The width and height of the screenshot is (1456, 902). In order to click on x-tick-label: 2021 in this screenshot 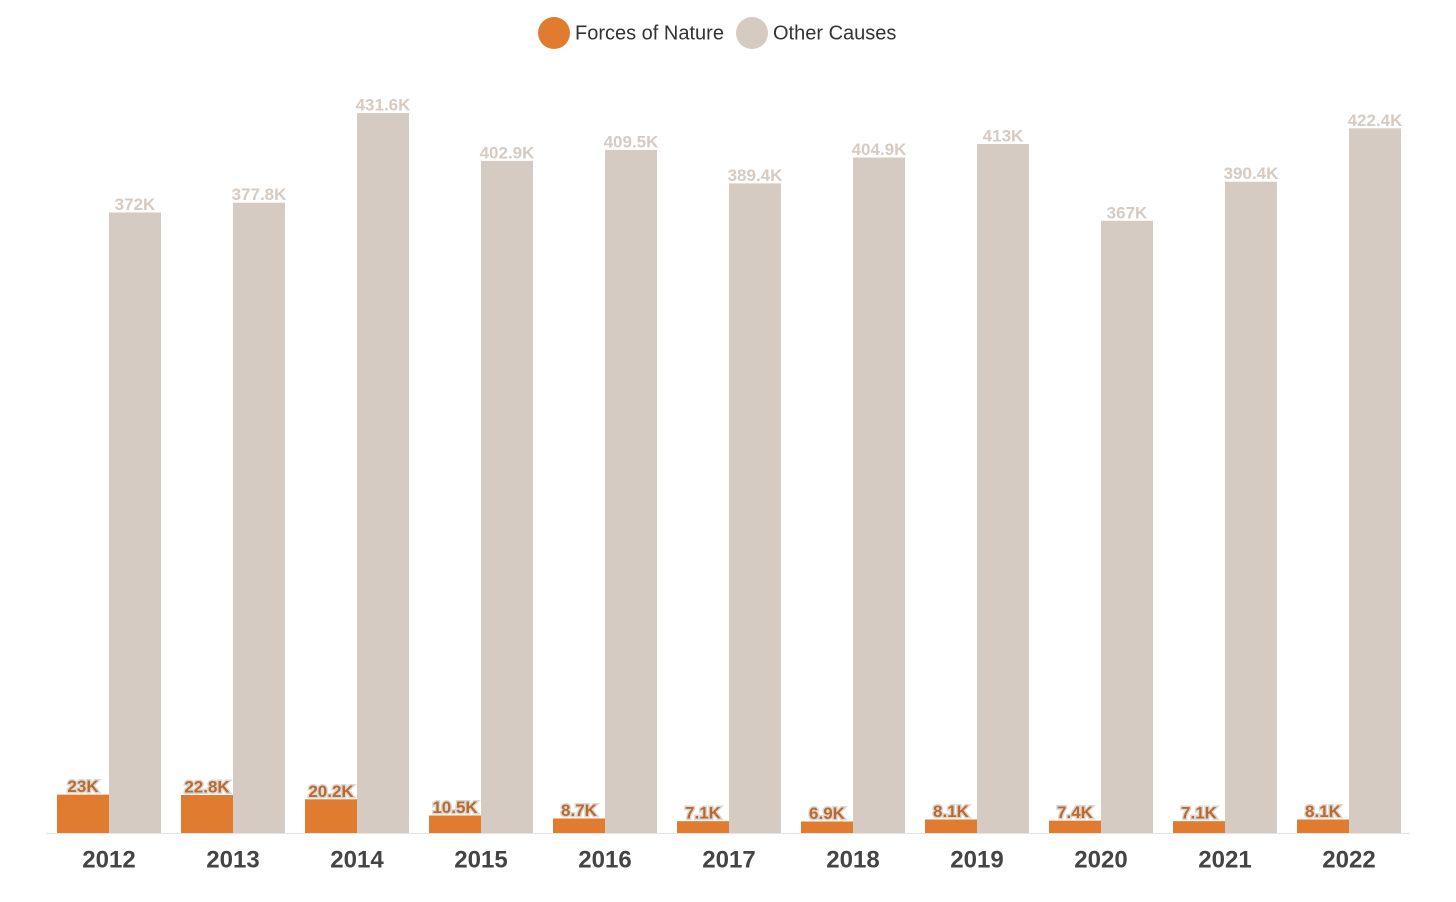, I will do `click(1224, 859)`.